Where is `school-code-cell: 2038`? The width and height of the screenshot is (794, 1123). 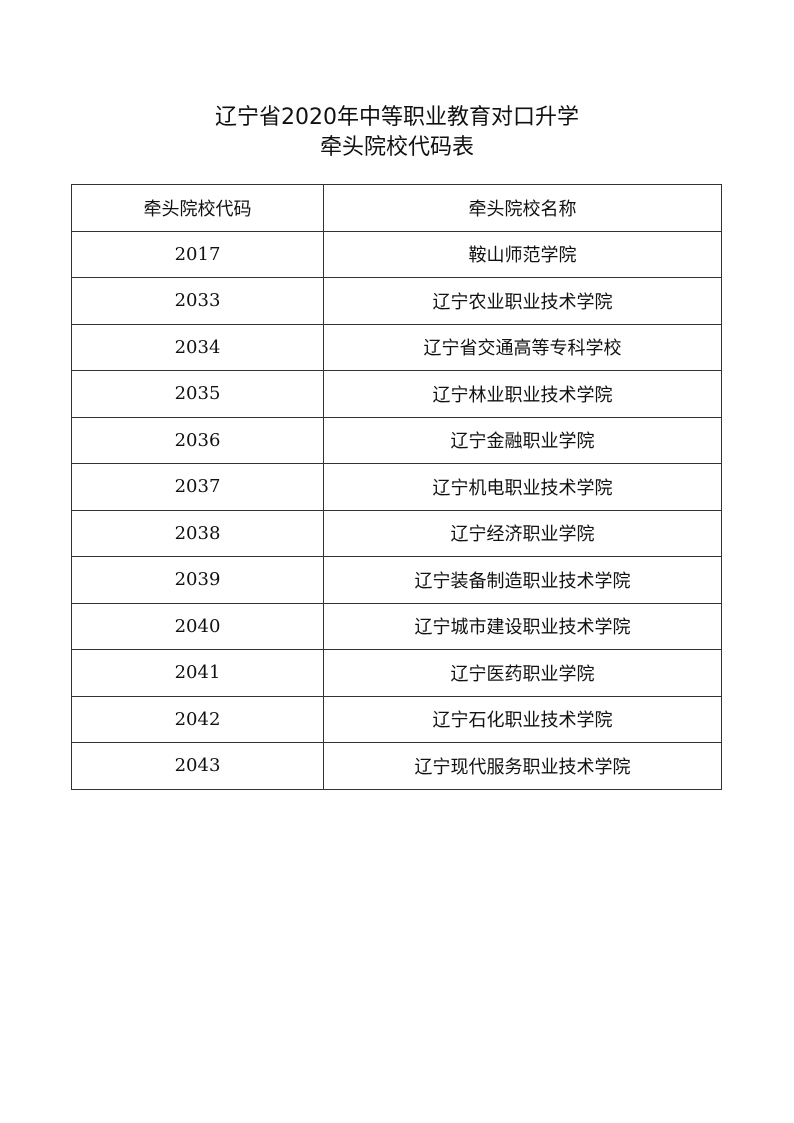 school-code-cell: 2038 is located at coordinates (197, 533).